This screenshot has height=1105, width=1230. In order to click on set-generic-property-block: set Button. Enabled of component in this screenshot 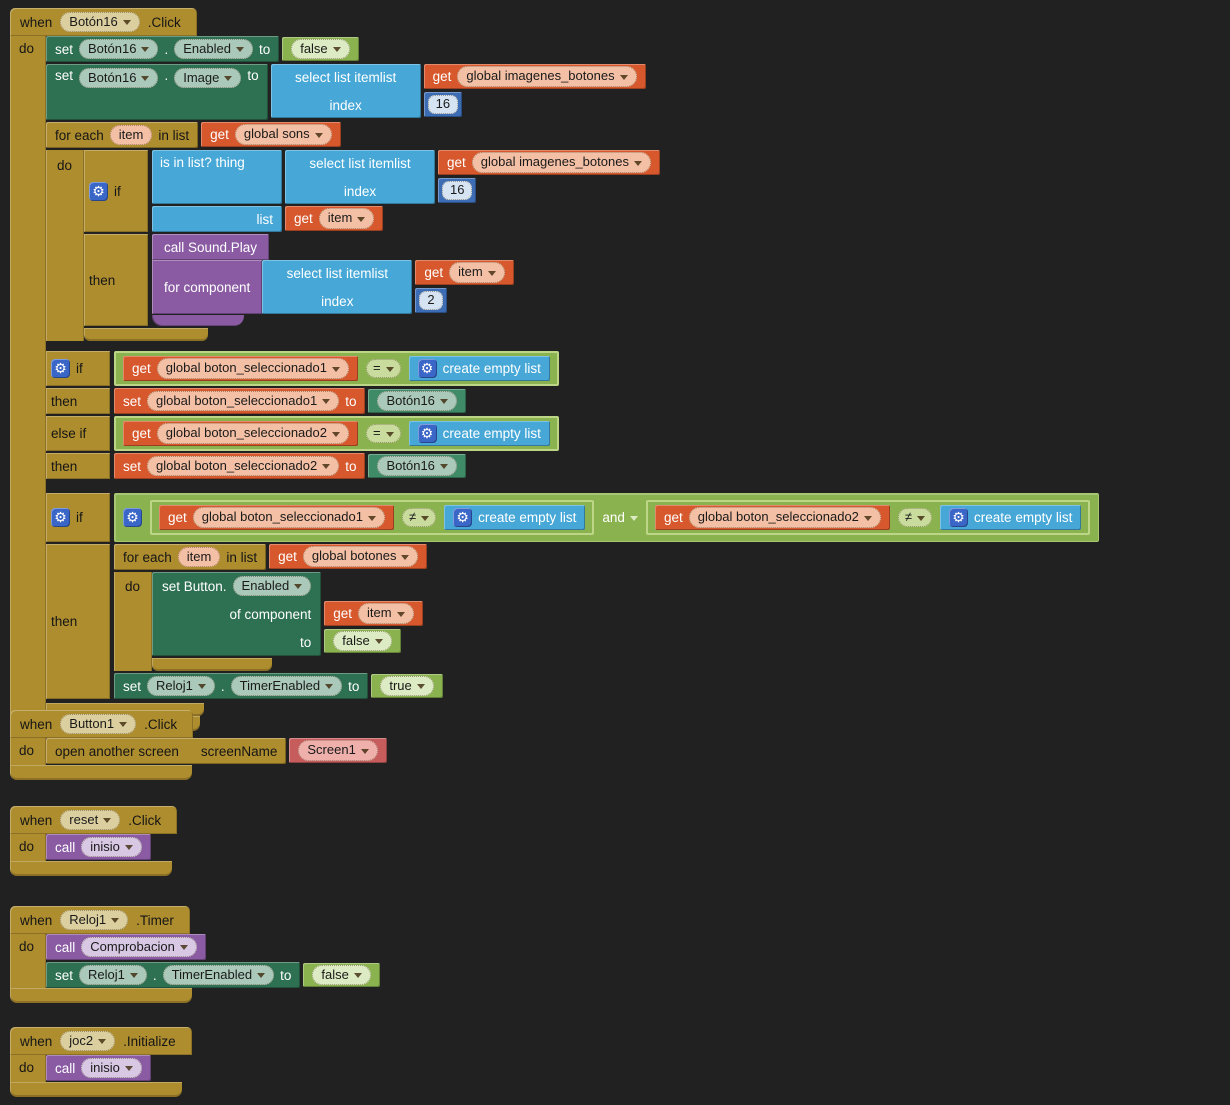, I will do `click(237, 614)`.